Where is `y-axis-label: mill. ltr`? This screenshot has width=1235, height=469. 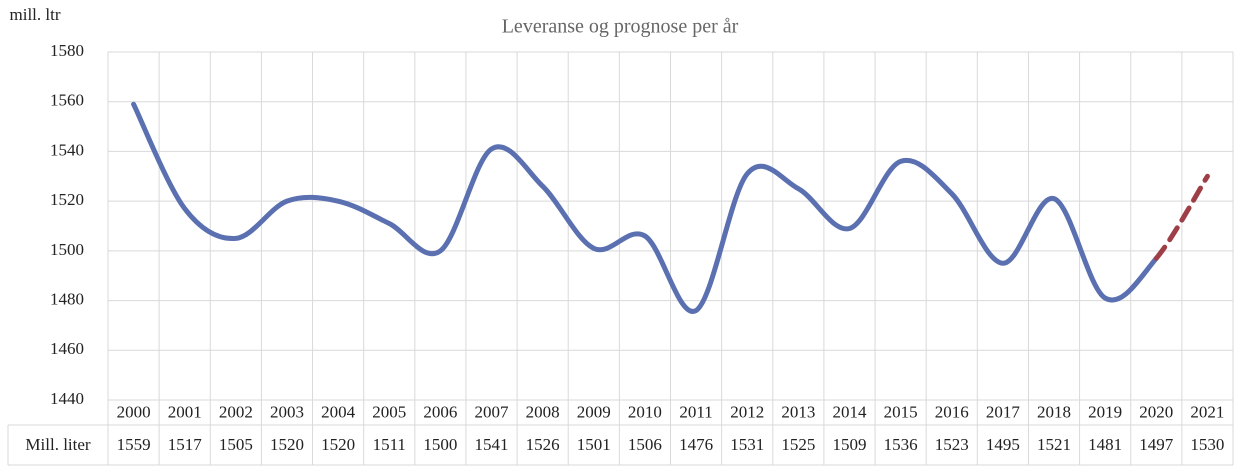
y-axis-label: mill. ltr is located at coordinates (35, 14).